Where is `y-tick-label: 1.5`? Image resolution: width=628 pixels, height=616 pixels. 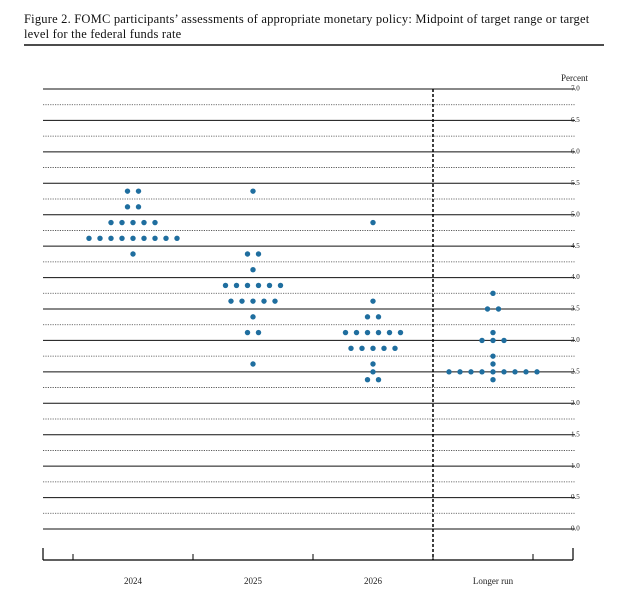 y-tick-label: 1.5 is located at coordinates (575, 434).